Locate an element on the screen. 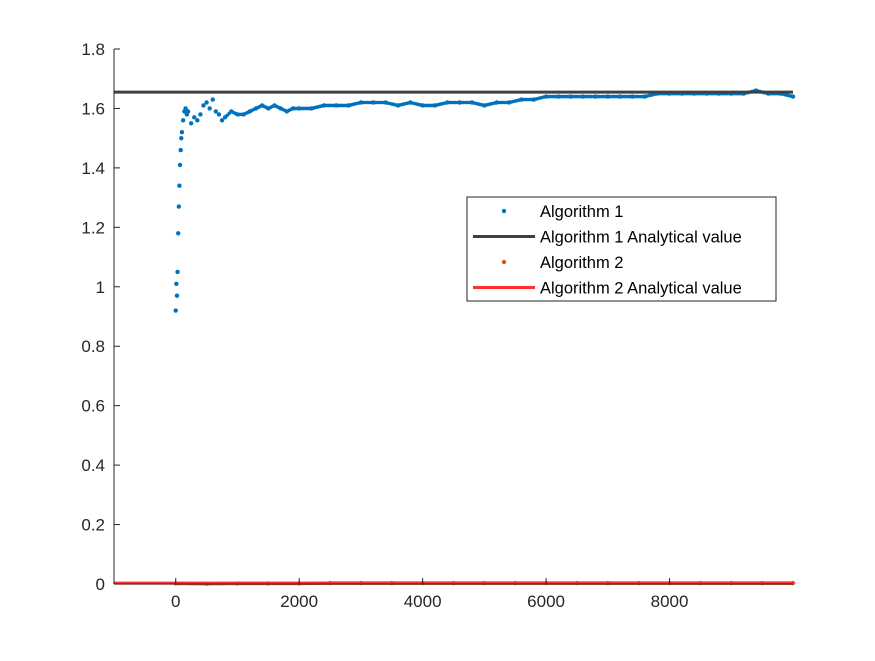 The image size is (875, 661). y-tick-label: 0 is located at coordinates (100, 584).